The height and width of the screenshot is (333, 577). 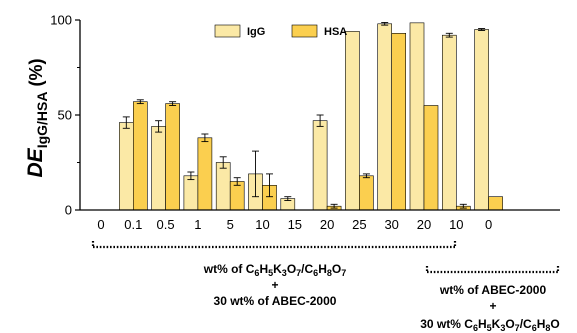 I want to click on y-axis-title: DEIgG/HSA (%), so click(x=37, y=118).